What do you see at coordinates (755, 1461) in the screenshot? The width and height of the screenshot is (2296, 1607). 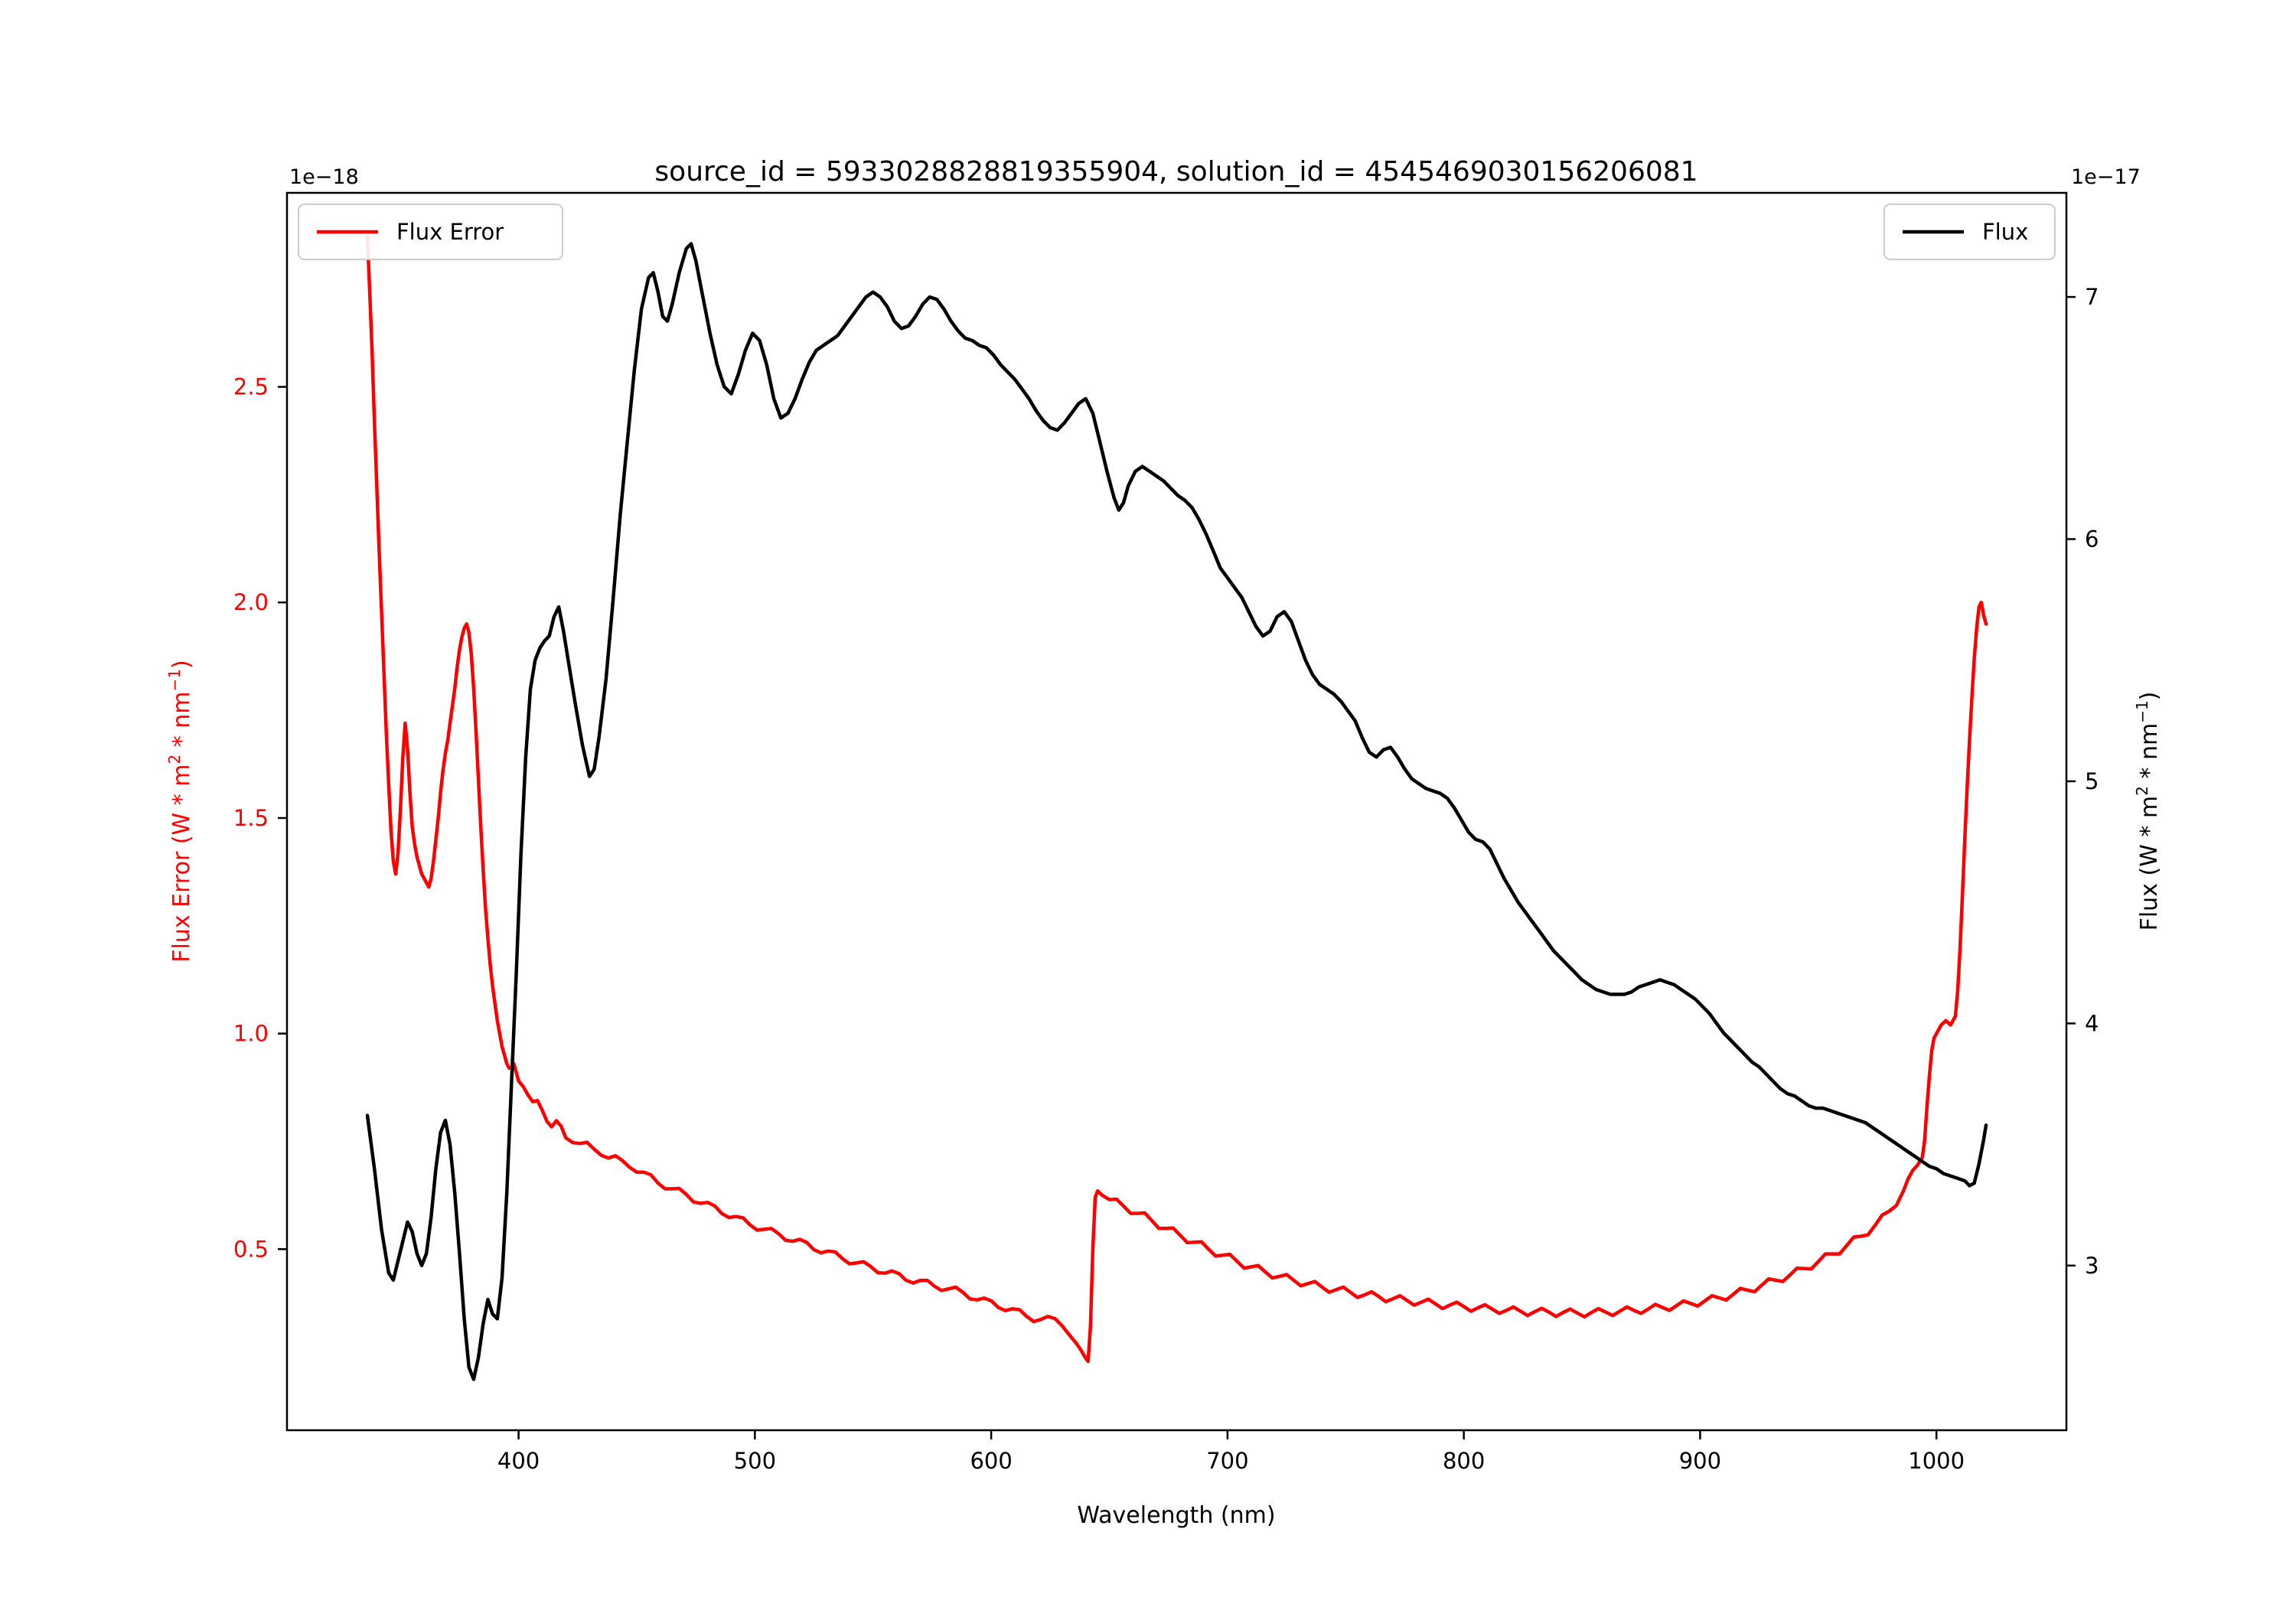 I see `x-tick-label: 500` at bounding box center [755, 1461].